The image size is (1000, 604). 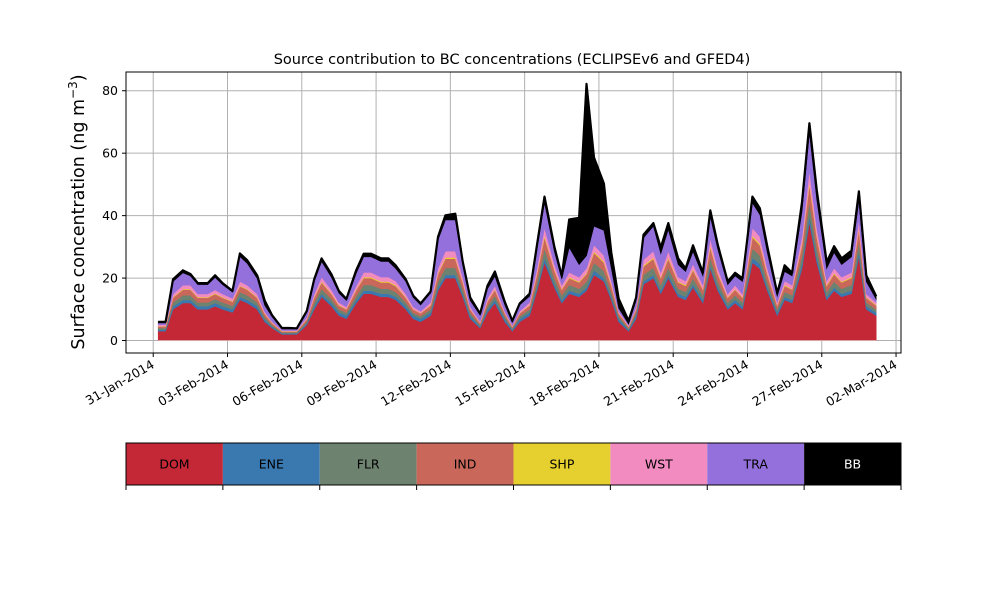 I want to click on legend-label-flr: FLR, so click(x=368, y=464).